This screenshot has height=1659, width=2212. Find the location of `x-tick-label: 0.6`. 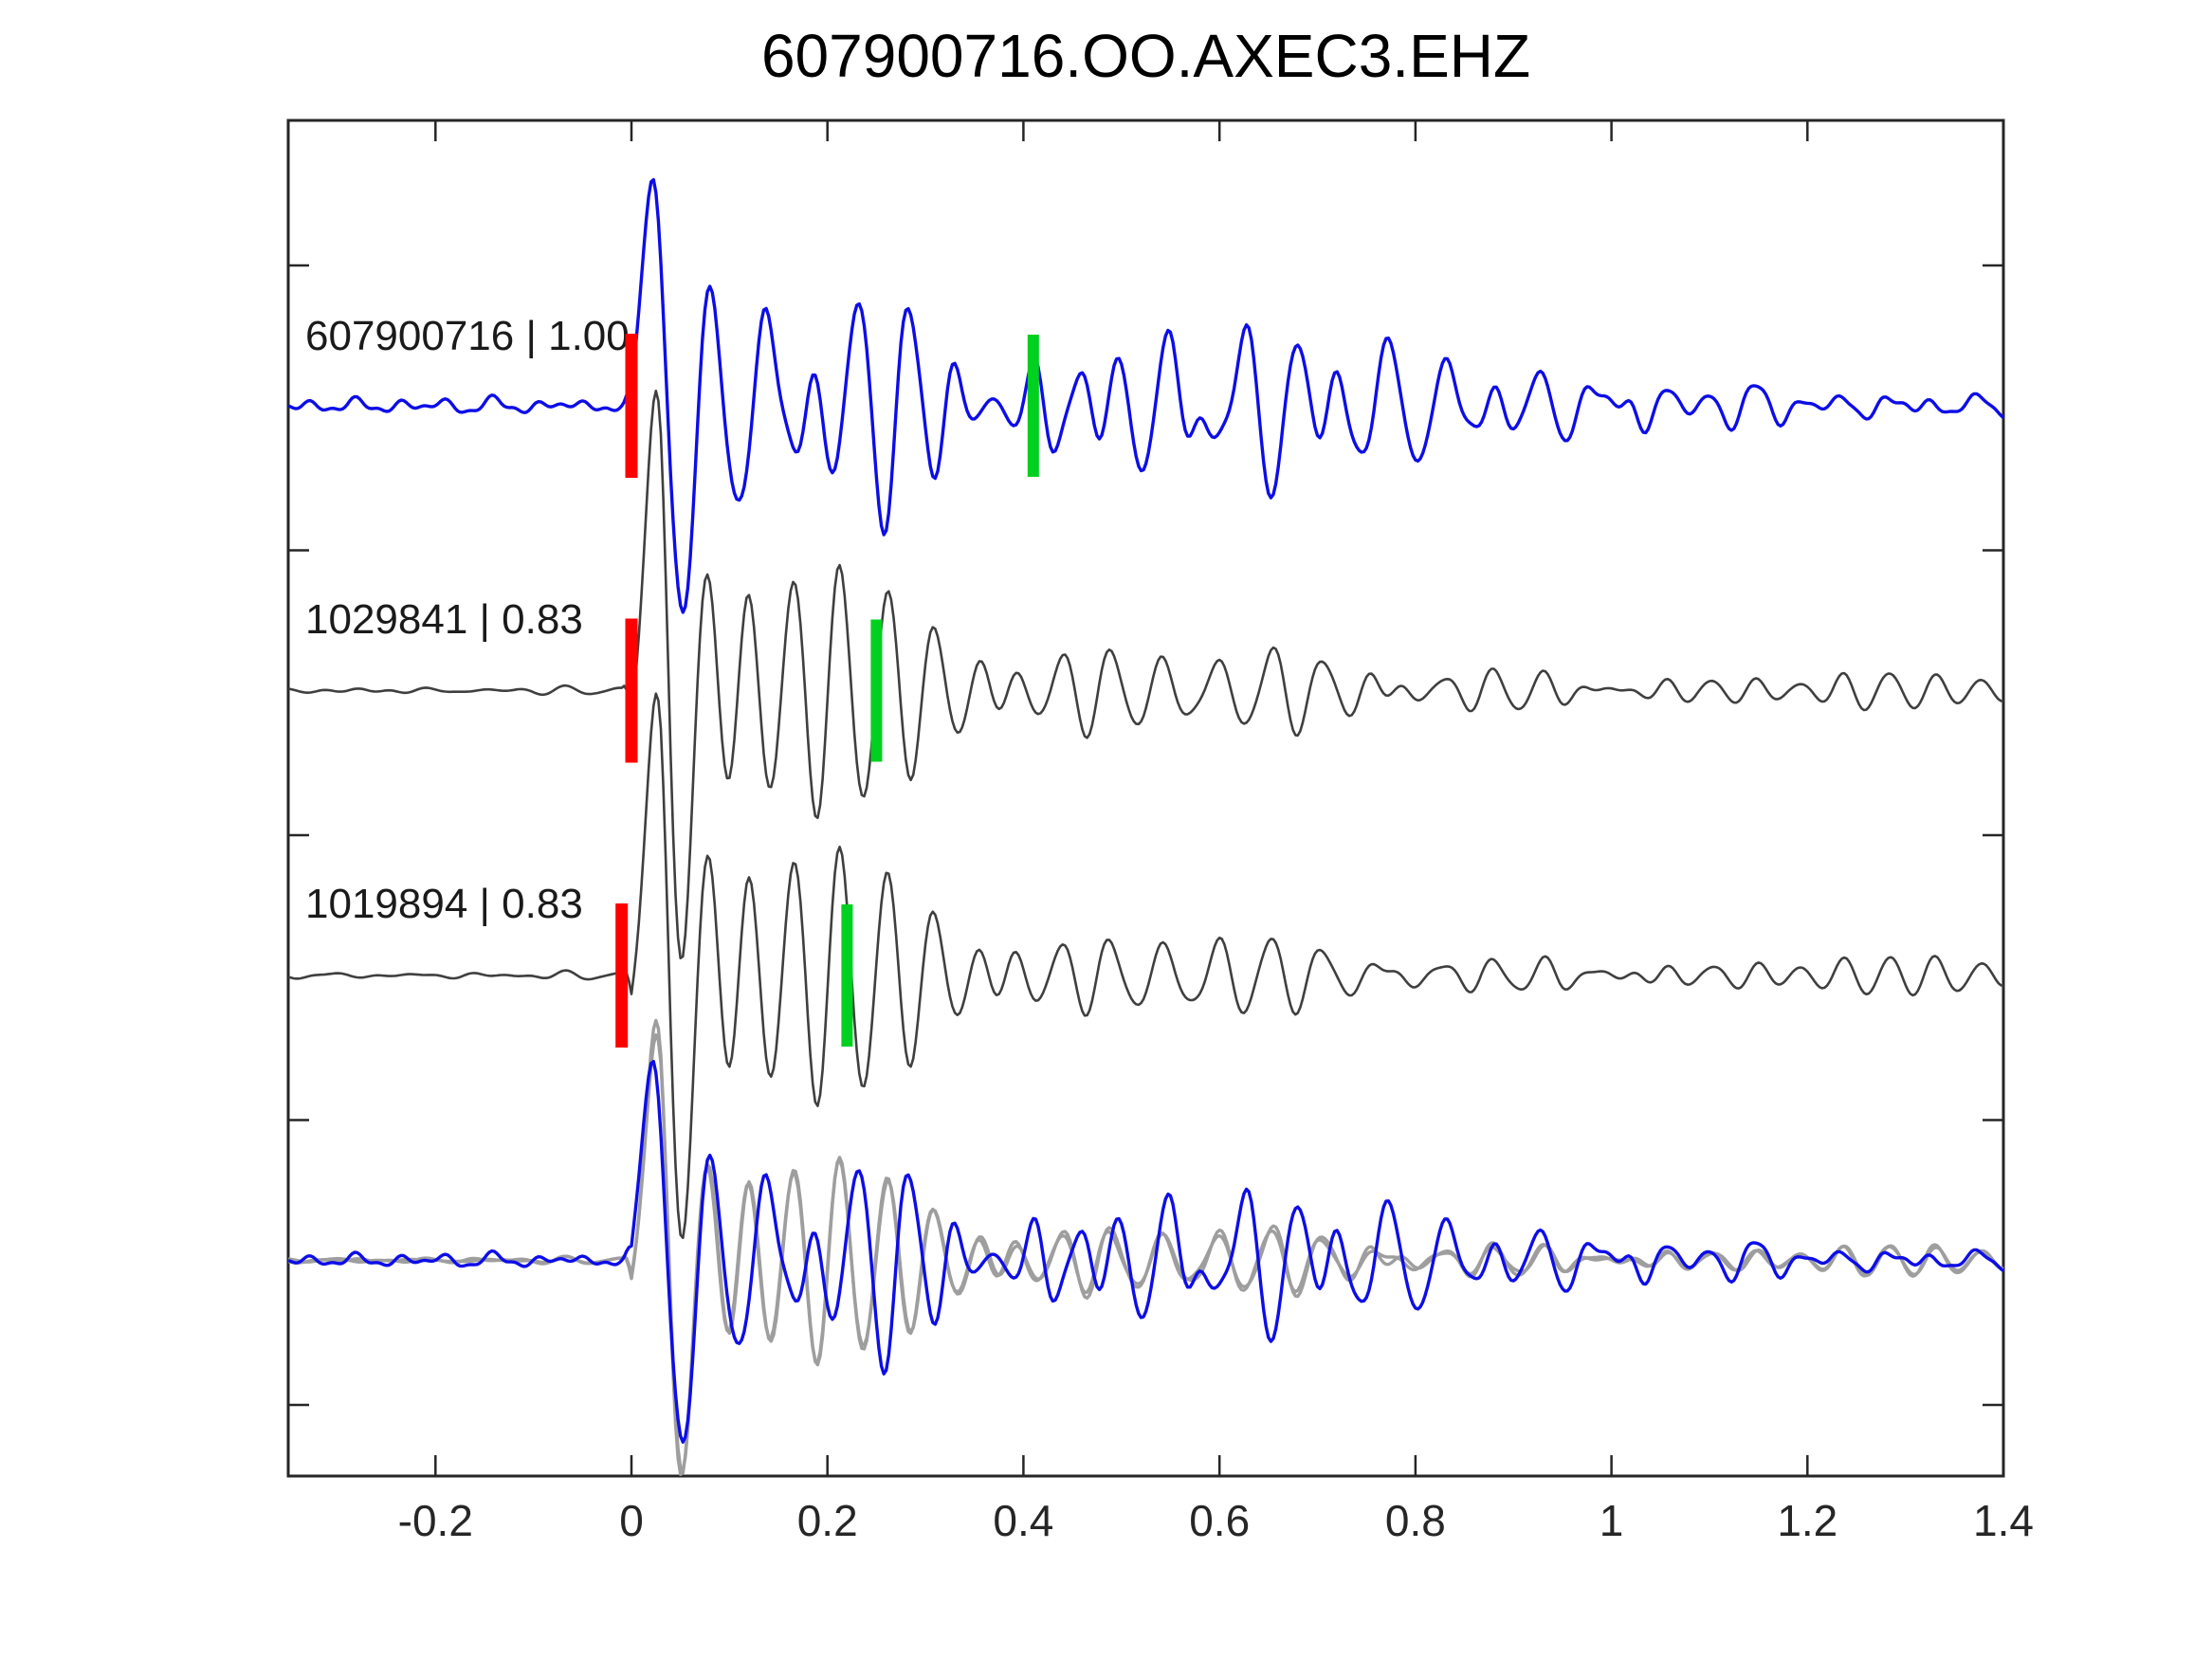

x-tick-label: 0.6 is located at coordinates (1219, 1520).